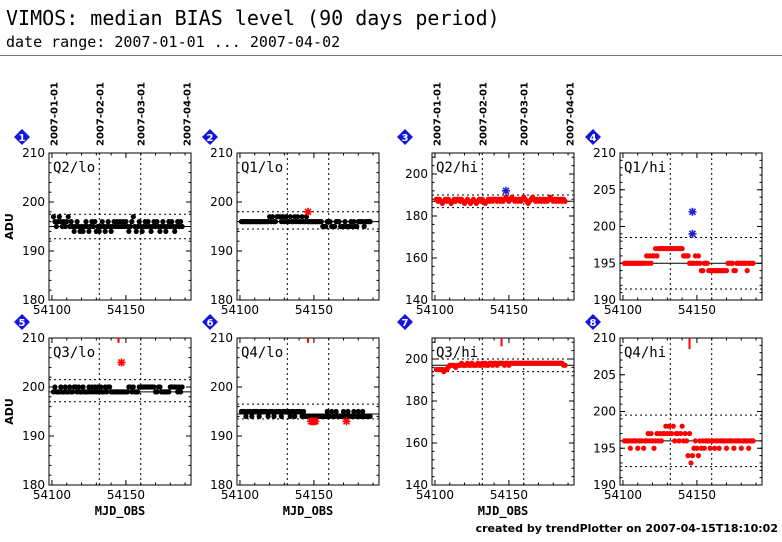 The image size is (782, 542). I want to click on y-tick-label: 160, so click(416, 258).